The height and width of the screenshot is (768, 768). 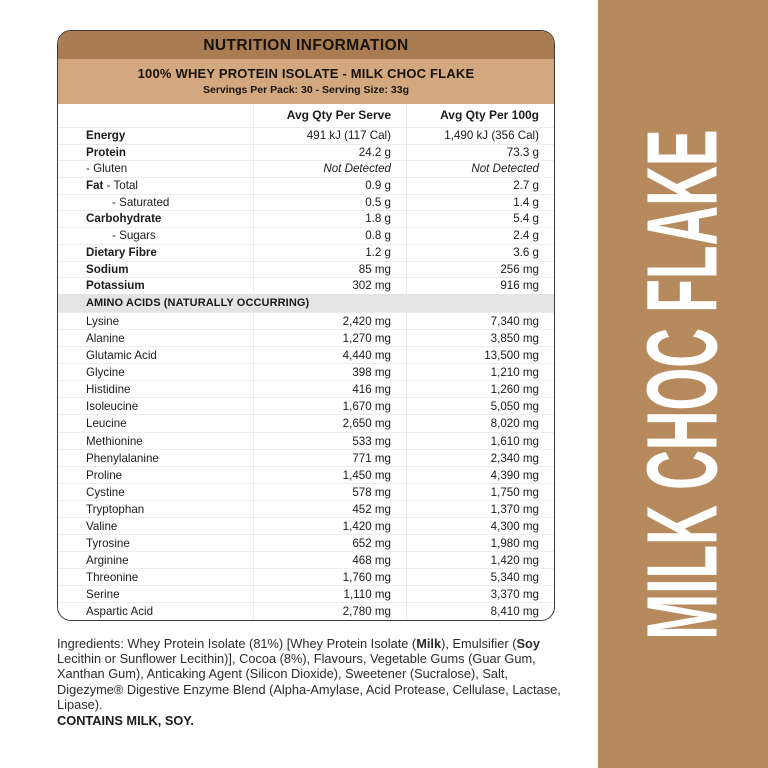 I want to click on amino-acid-row: Glutamic Acid 4,440 mg 13,500 mg, so click(x=306, y=355).